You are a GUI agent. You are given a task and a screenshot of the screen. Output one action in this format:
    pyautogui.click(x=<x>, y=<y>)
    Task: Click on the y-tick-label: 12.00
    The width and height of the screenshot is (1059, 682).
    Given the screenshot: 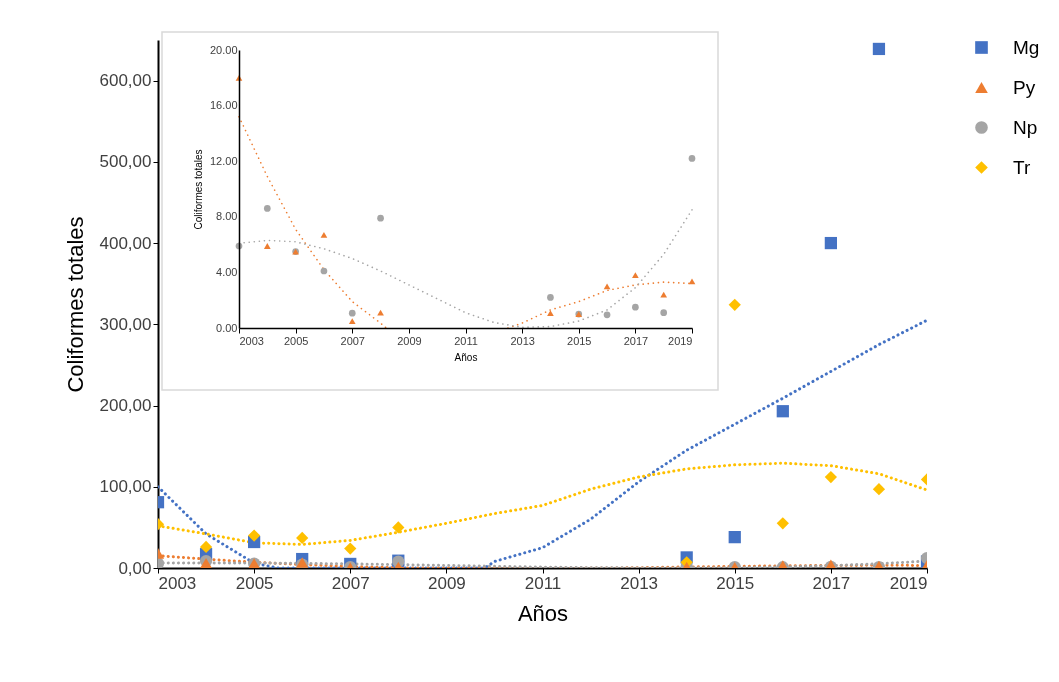 What is the action you would take?
    pyautogui.click(x=223, y=160)
    